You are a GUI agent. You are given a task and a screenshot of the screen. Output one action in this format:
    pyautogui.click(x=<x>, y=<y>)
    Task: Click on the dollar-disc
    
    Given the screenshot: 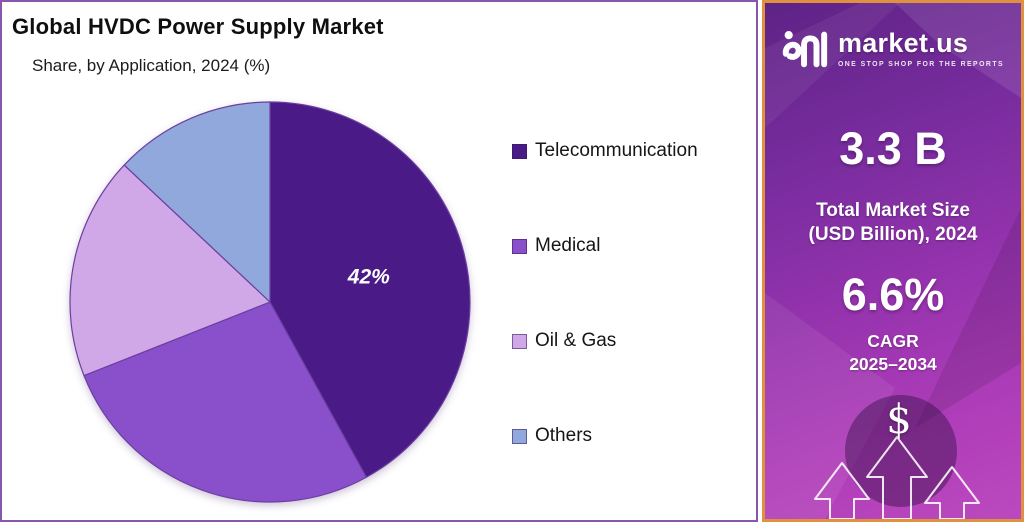 What is the action you would take?
    pyautogui.click(x=901, y=451)
    